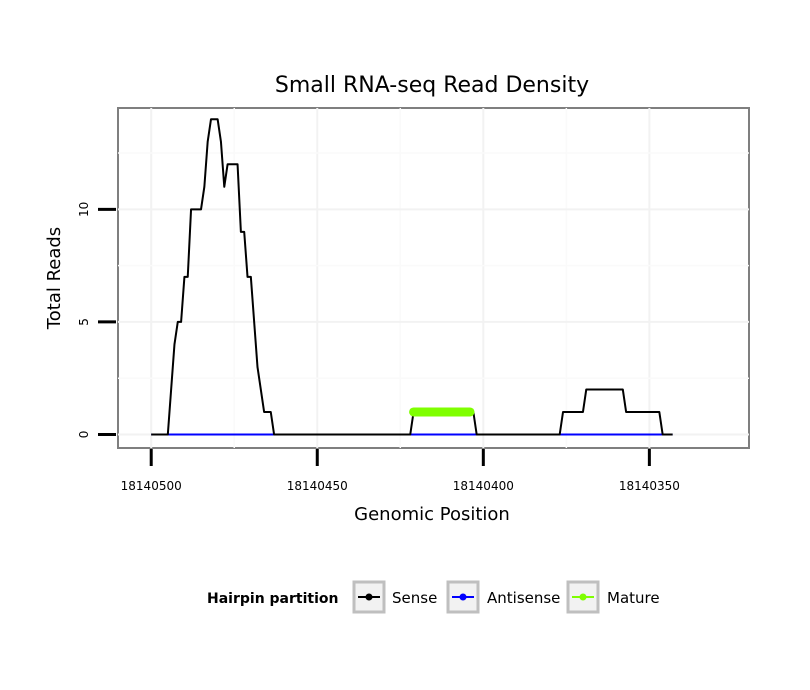 The height and width of the screenshot is (690, 810). What do you see at coordinates (400, 471) in the screenshot?
I see `x-axis: 18140500 18140450 18140400 18140350` at bounding box center [400, 471].